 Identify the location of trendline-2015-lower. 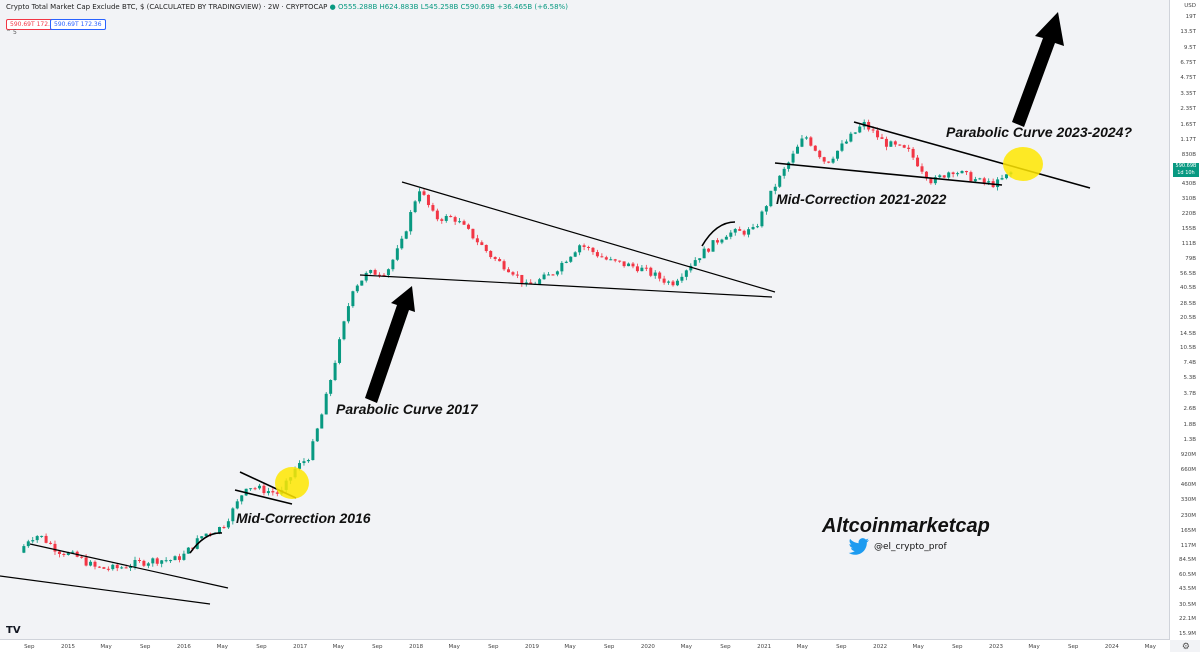
(105, 590).